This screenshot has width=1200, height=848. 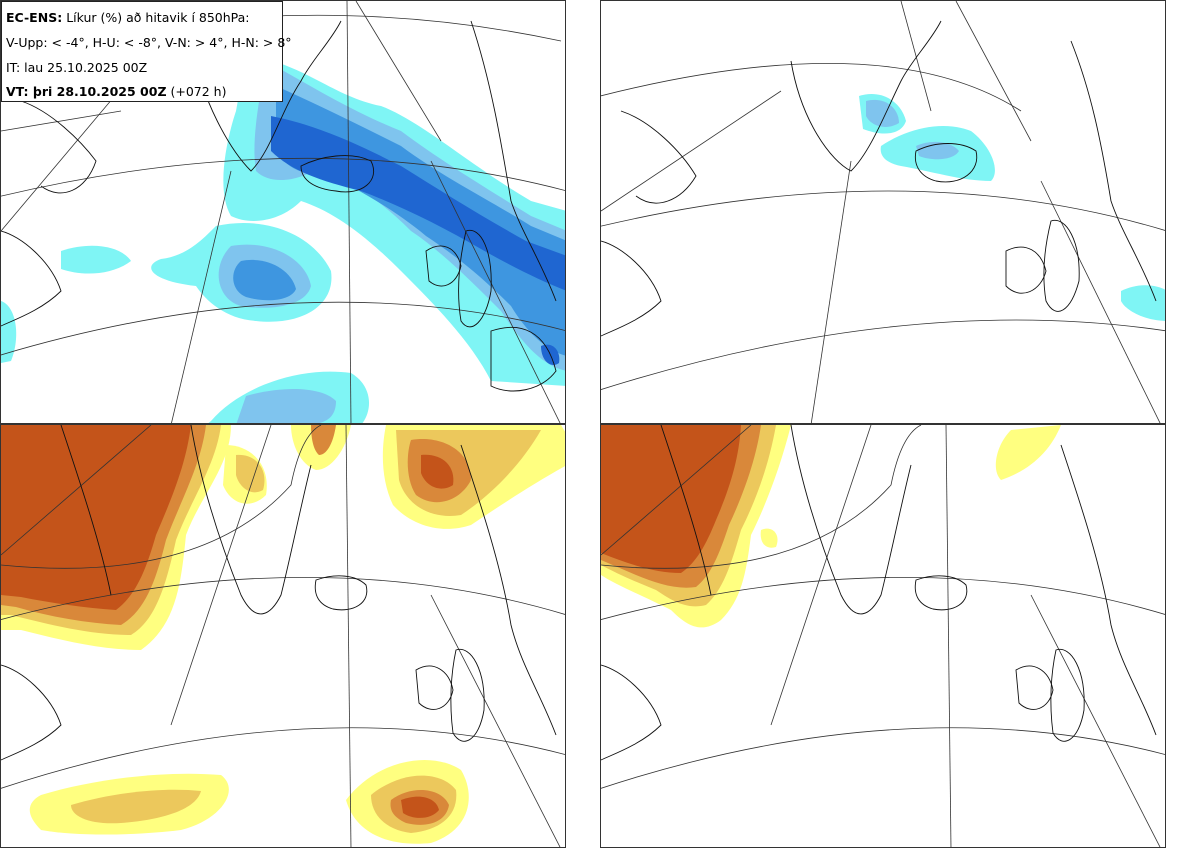 What do you see at coordinates (34, 17) in the screenshot?
I see `model-label: EC-ENS:` at bounding box center [34, 17].